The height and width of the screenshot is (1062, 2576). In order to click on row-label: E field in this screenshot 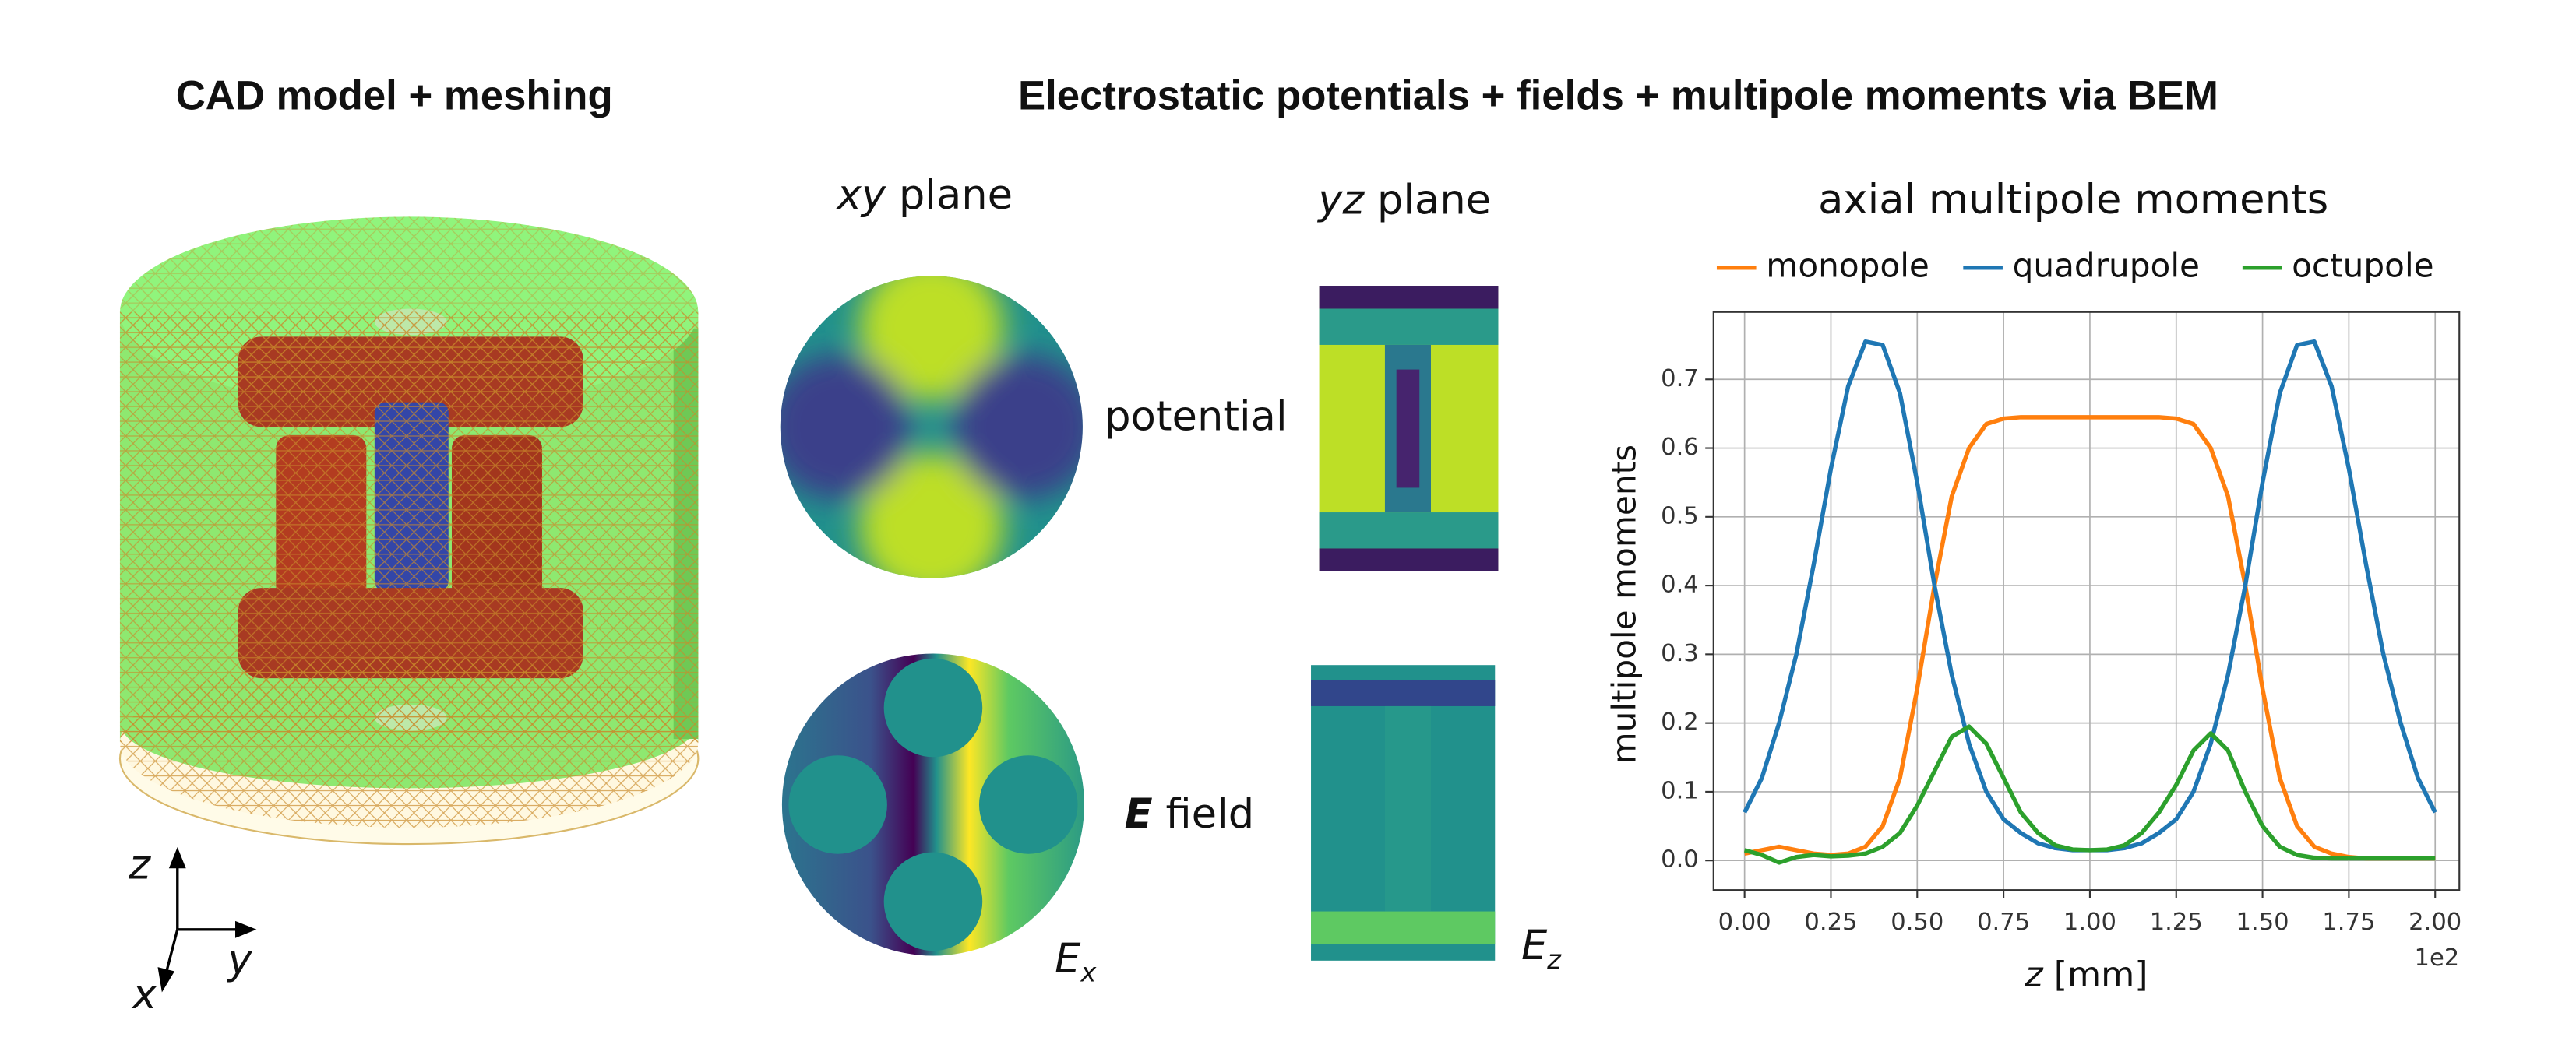, I will do `click(1190, 814)`.